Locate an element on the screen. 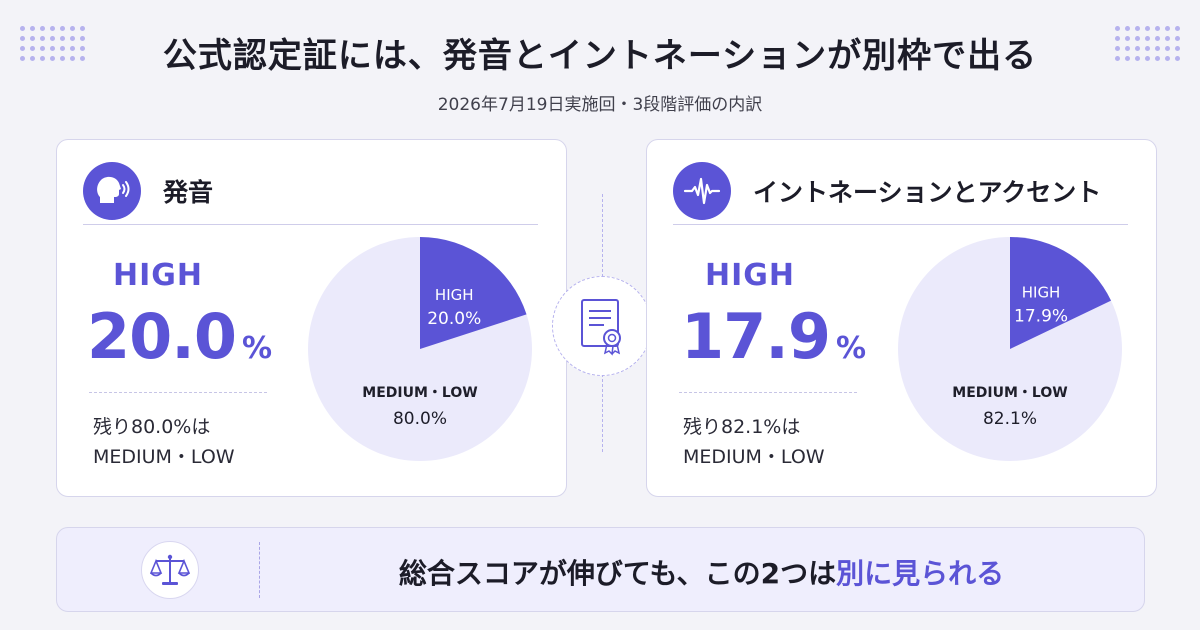  high-number: 20.0 is located at coordinates (162, 336).